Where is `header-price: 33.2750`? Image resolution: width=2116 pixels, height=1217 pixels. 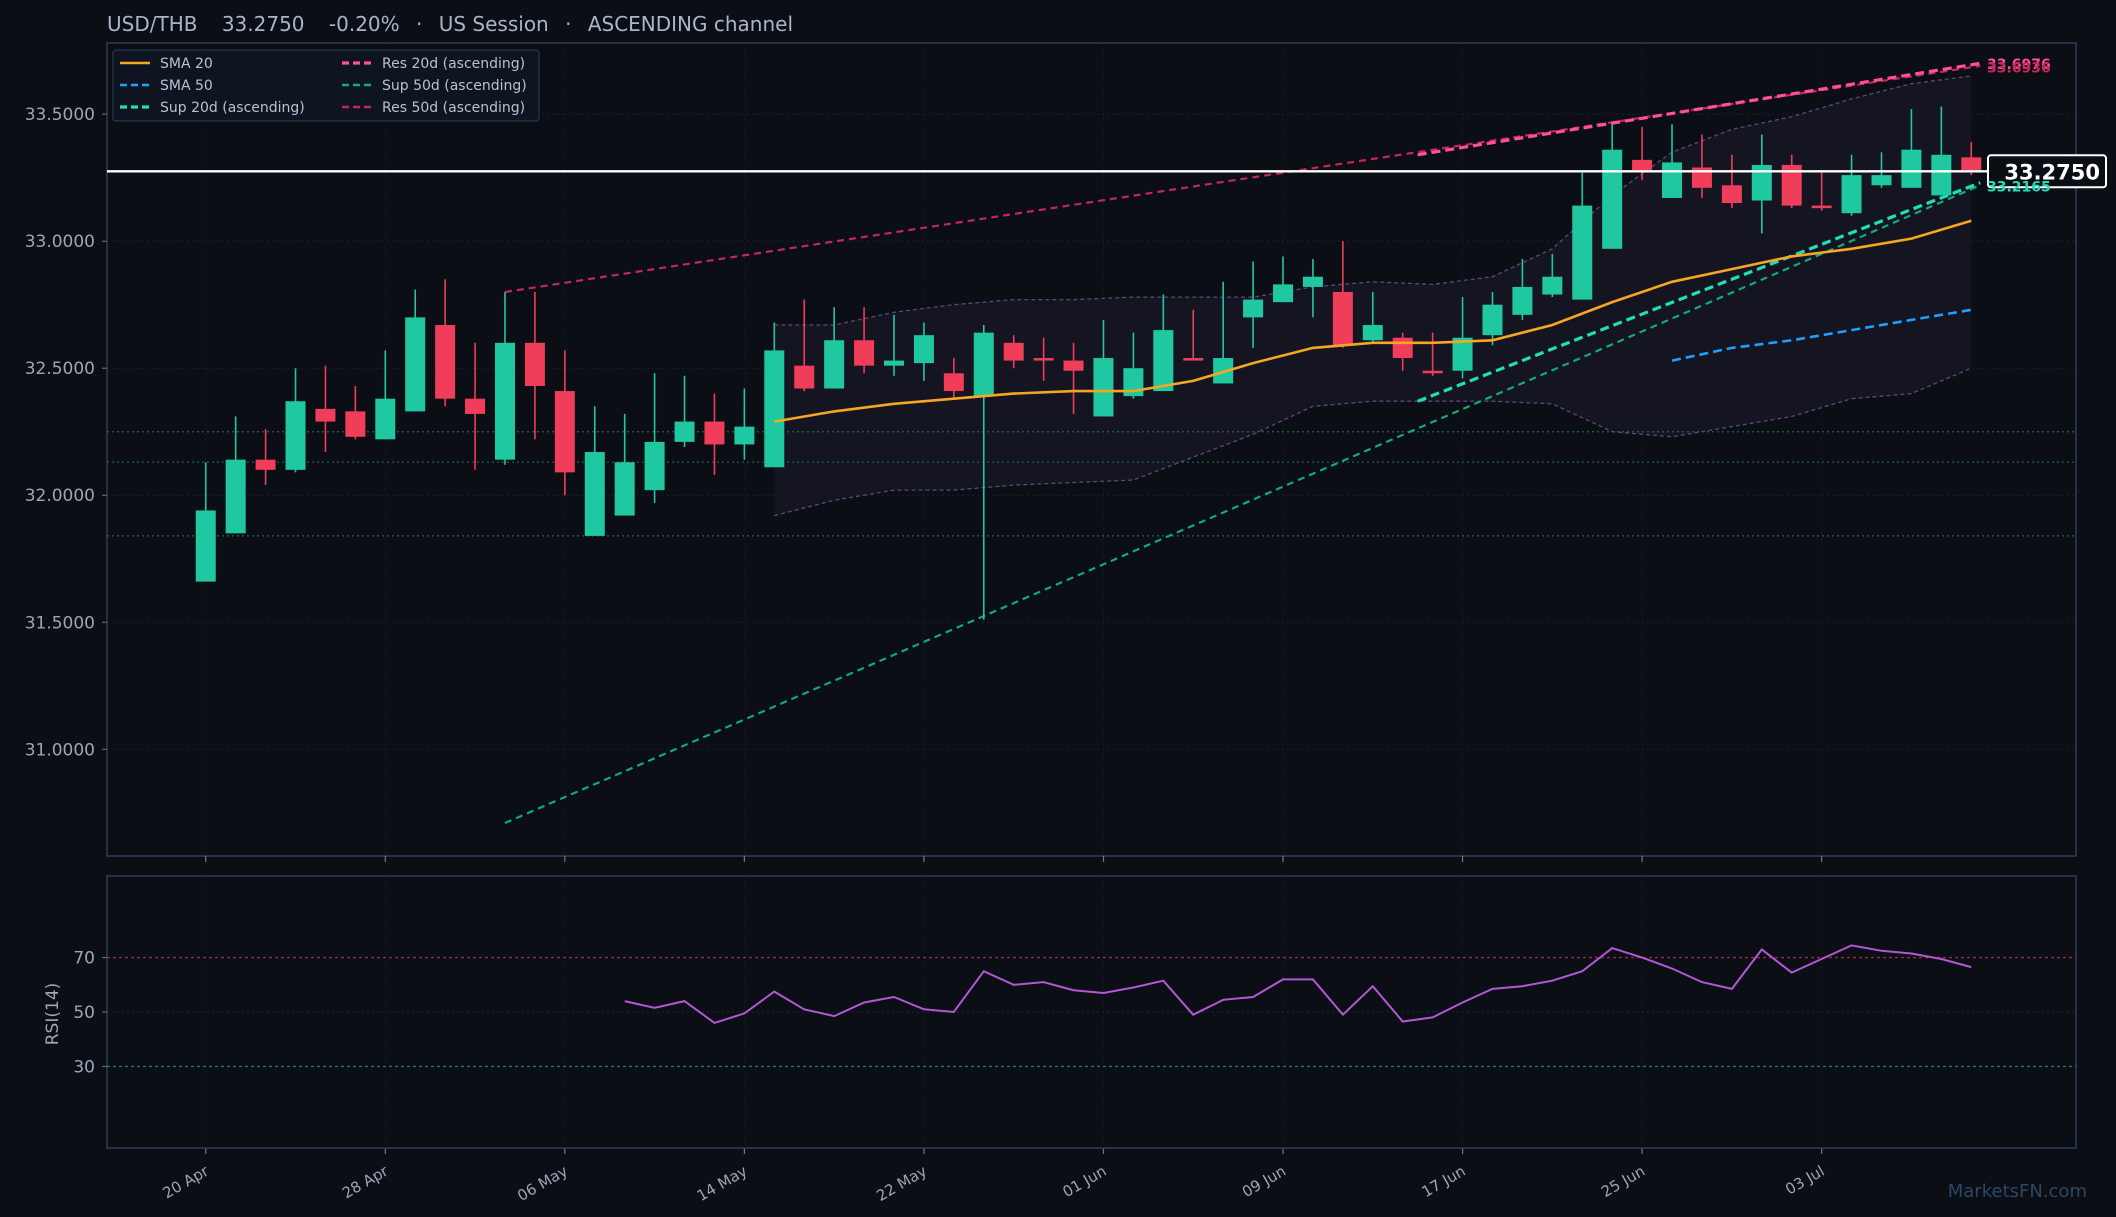
header-price: 33.2750 is located at coordinates (263, 24).